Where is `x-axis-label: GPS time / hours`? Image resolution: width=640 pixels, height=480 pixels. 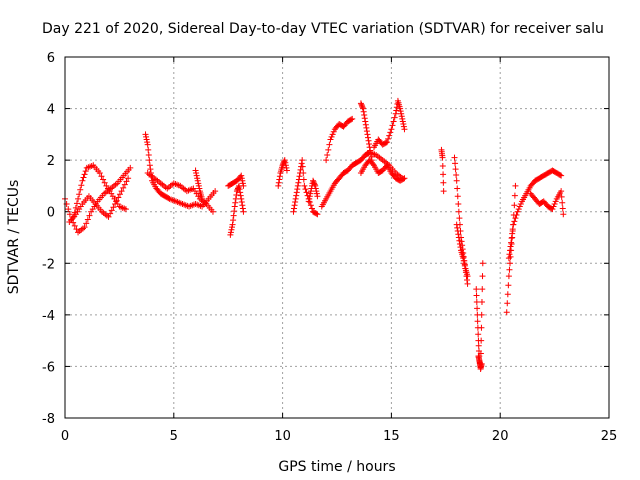 x-axis-label: GPS time / hours is located at coordinates (336, 467).